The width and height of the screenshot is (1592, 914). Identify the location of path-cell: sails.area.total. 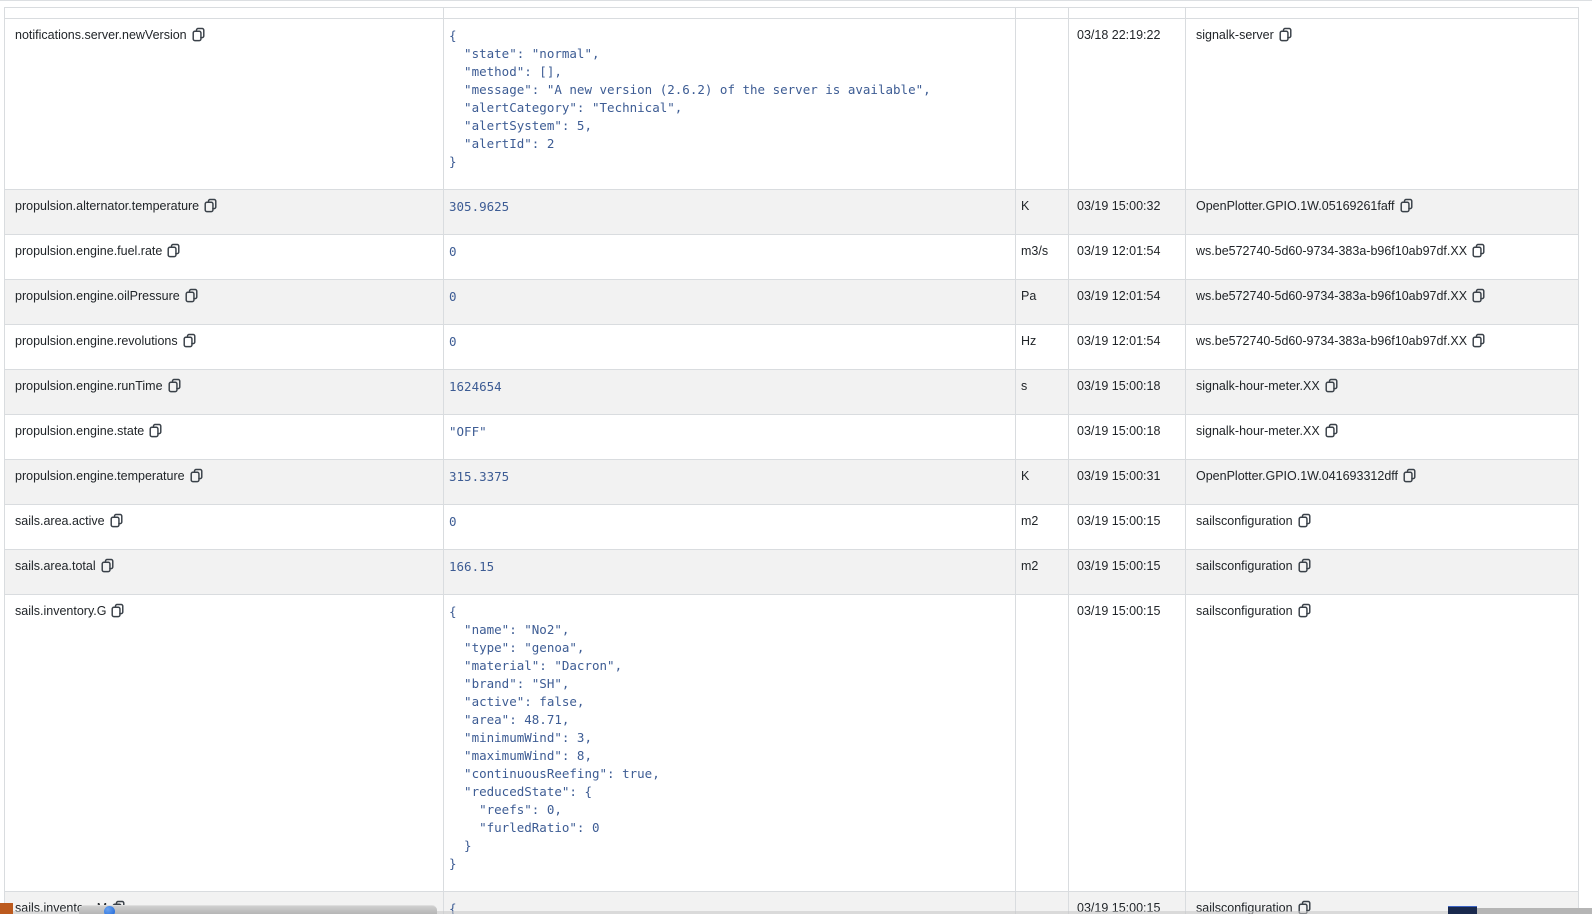
(224, 572).